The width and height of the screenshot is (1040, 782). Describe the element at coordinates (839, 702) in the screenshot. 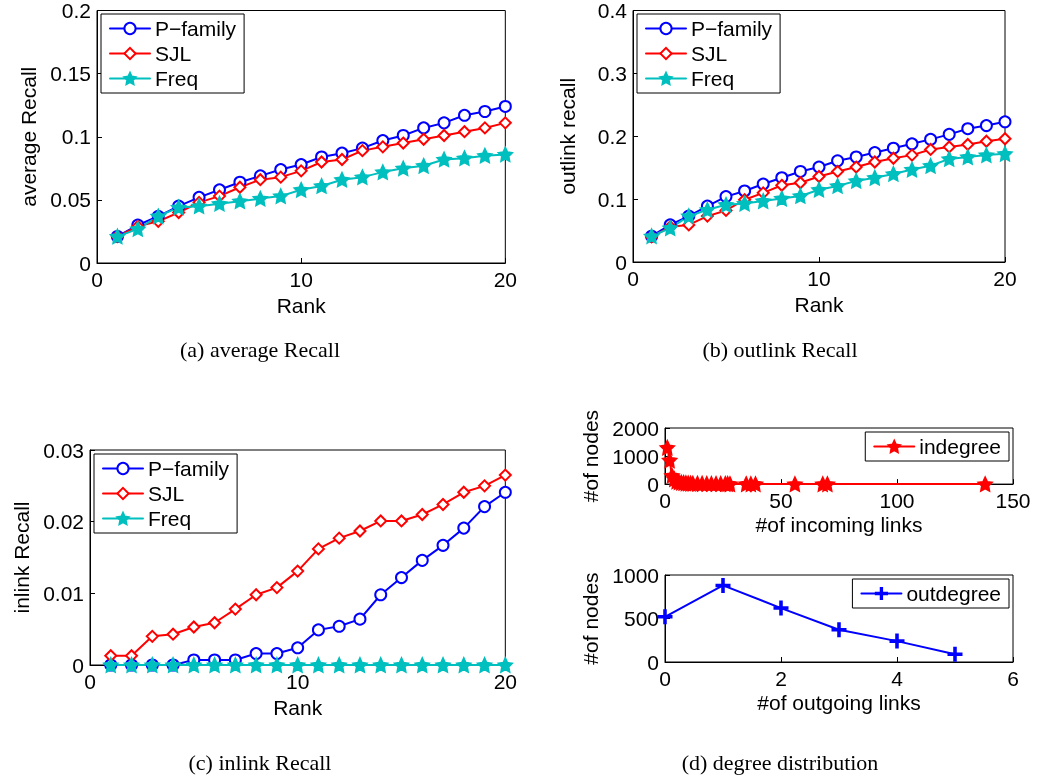

I see `x-axis-title: #of outgoing links` at that location.